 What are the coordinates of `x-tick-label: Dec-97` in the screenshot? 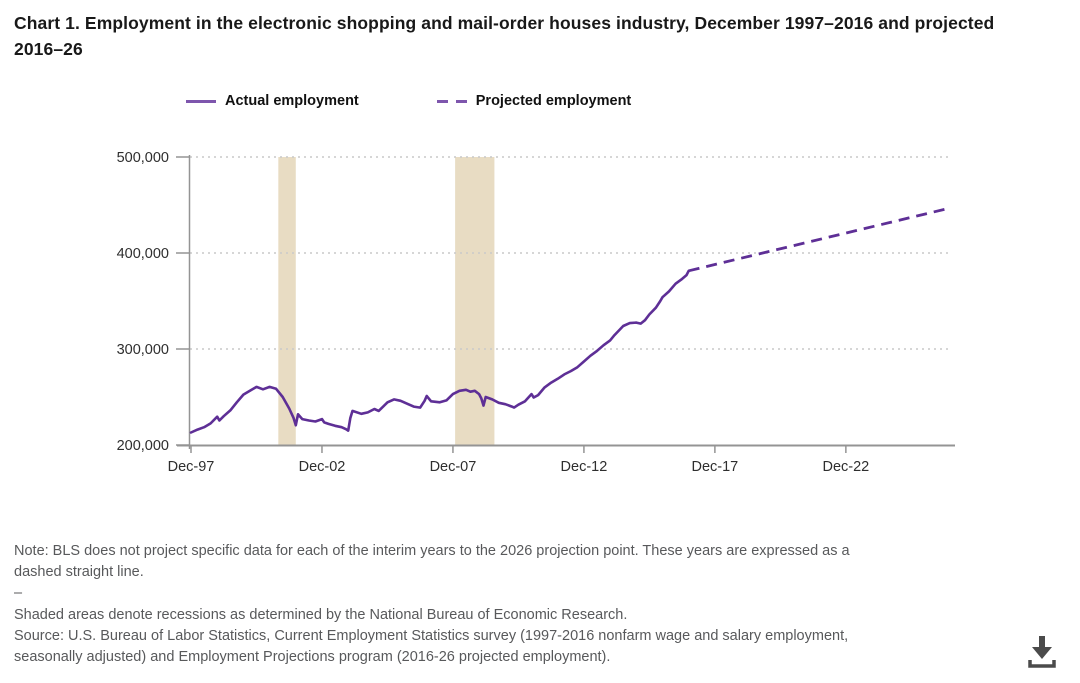 It's located at (191, 467).